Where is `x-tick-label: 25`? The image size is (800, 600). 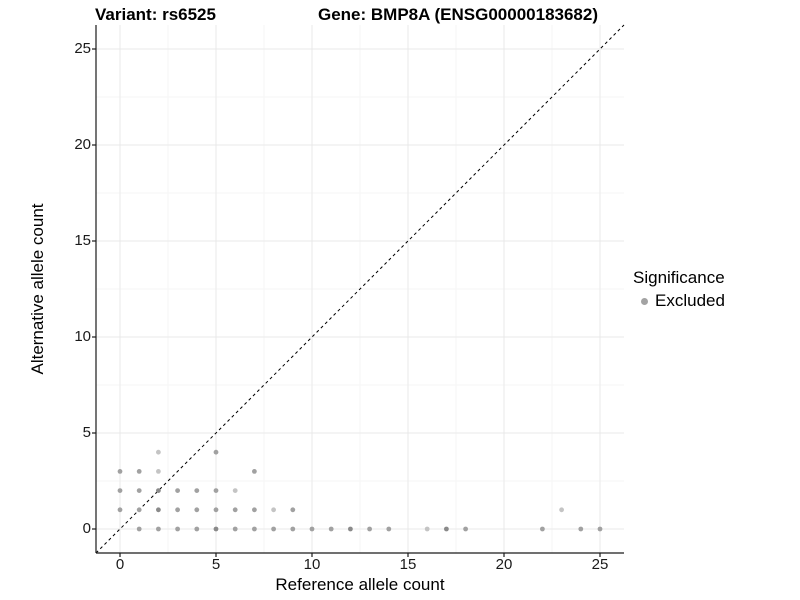
x-tick-label: 25 is located at coordinates (600, 564).